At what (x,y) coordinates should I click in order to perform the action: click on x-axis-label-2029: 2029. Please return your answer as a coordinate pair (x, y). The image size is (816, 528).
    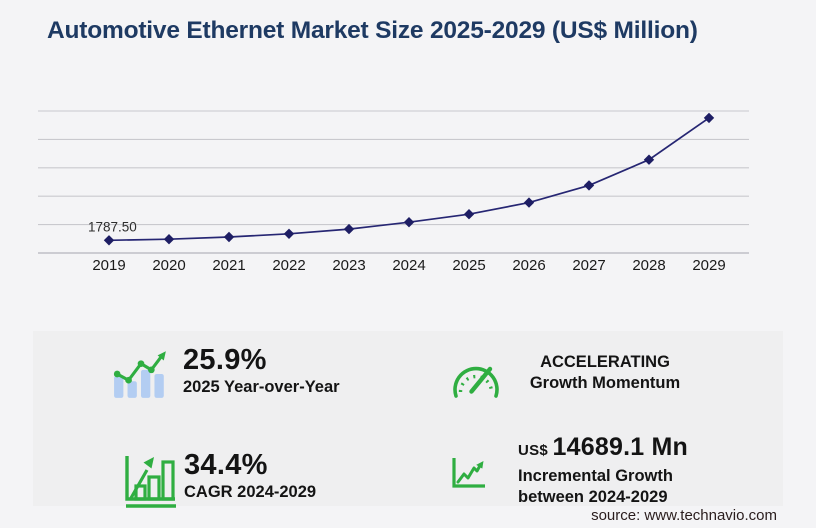
    Looking at the image, I should click on (708, 265).